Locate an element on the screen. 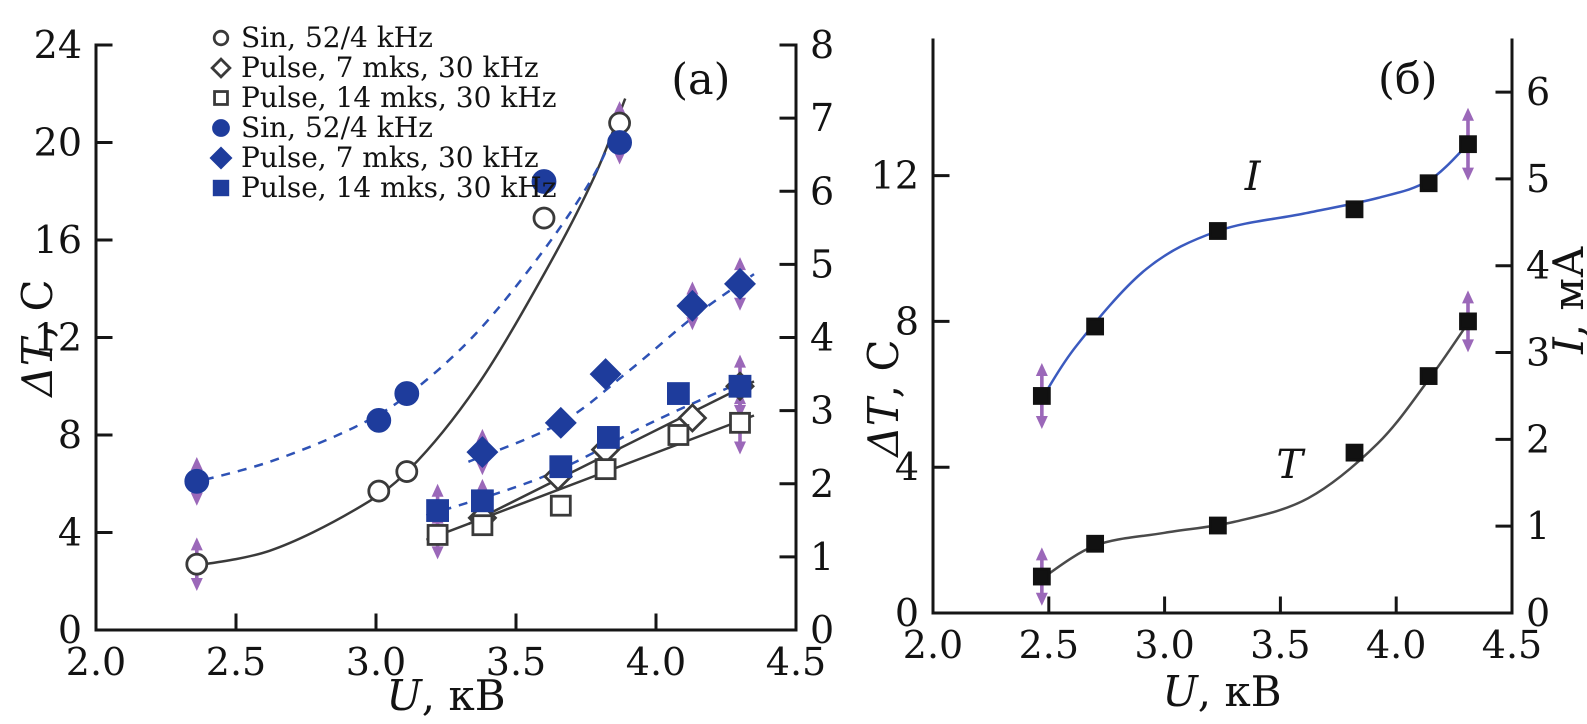 The image size is (1587, 724). y-axis-left-title-italic-part: ΔT is located at coordinates (37, 366).